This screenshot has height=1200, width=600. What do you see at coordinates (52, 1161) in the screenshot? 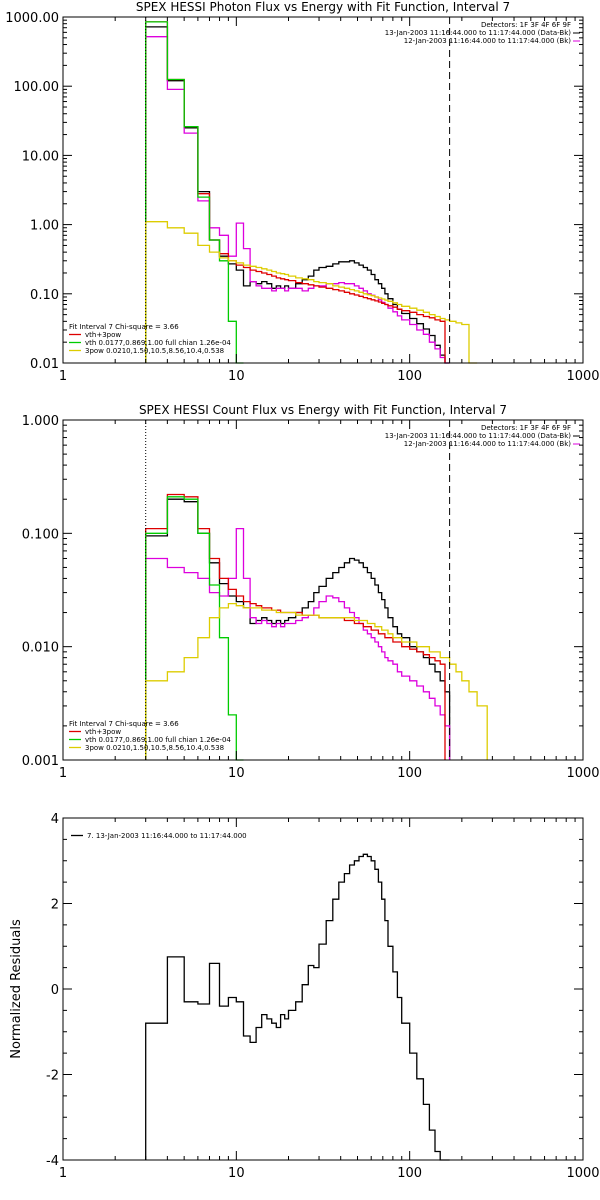
I see `chart-3-ytick-label: -4` at bounding box center [52, 1161].